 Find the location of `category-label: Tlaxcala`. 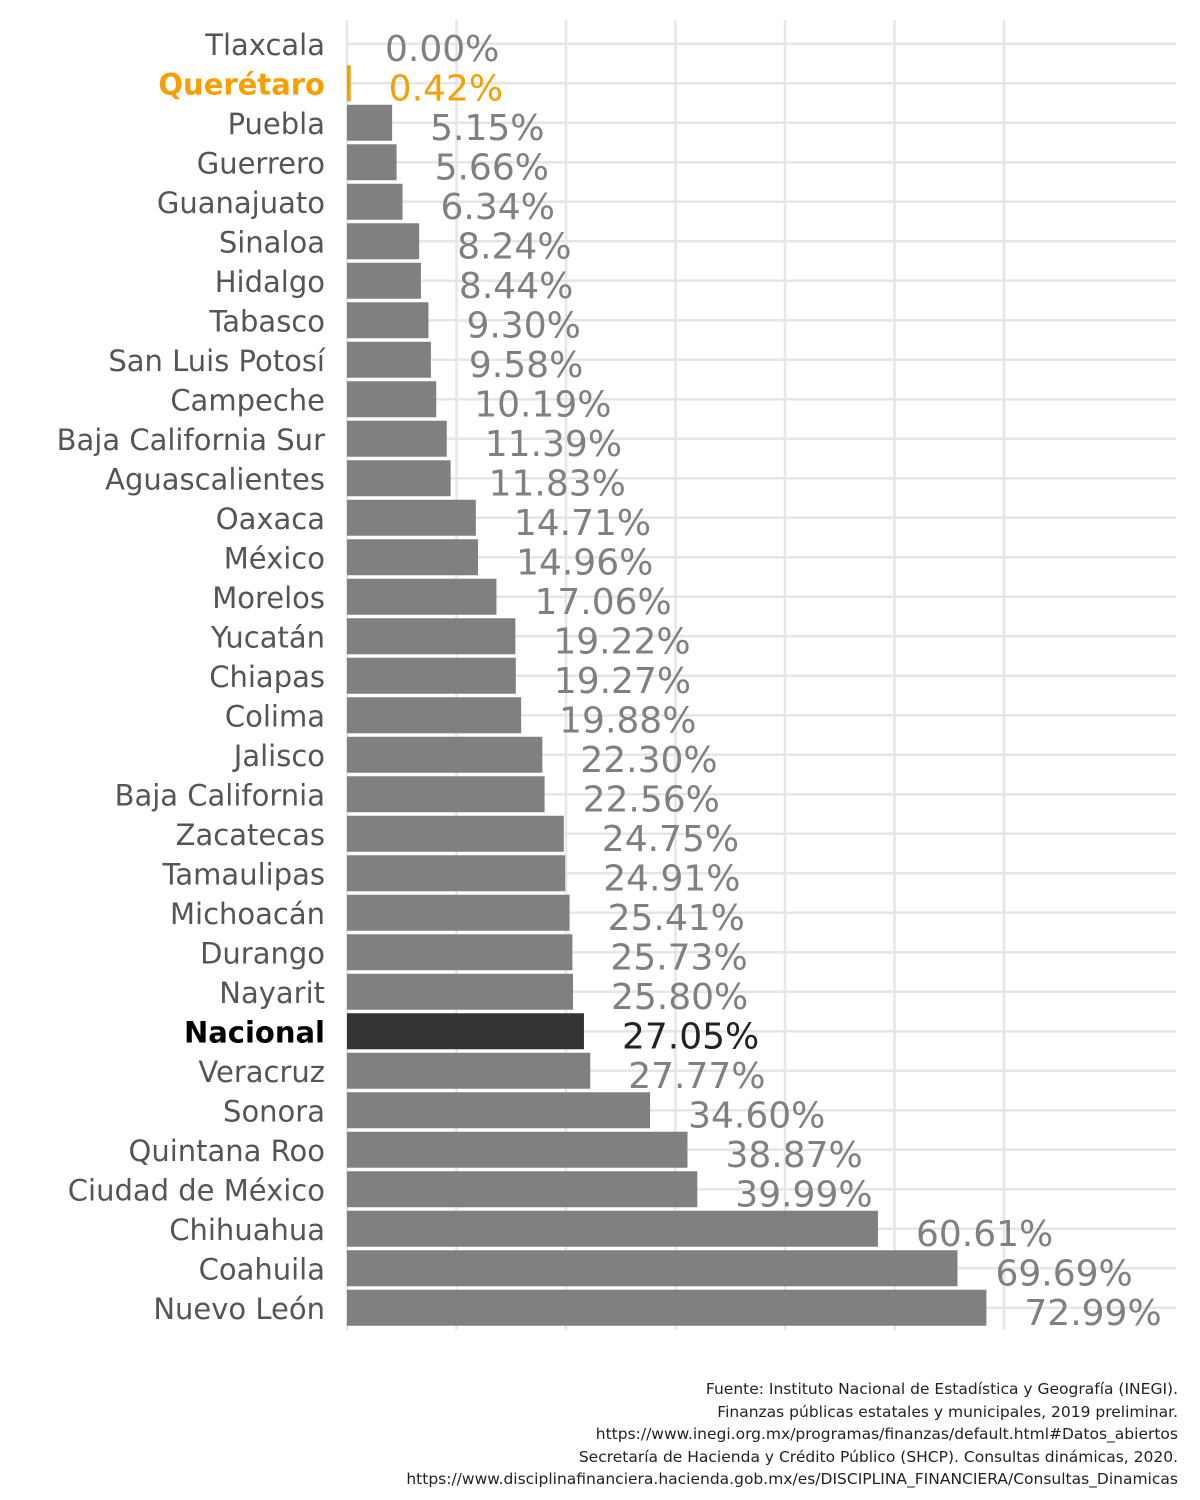

category-label: Tlaxcala is located at coordinates (264, 45).